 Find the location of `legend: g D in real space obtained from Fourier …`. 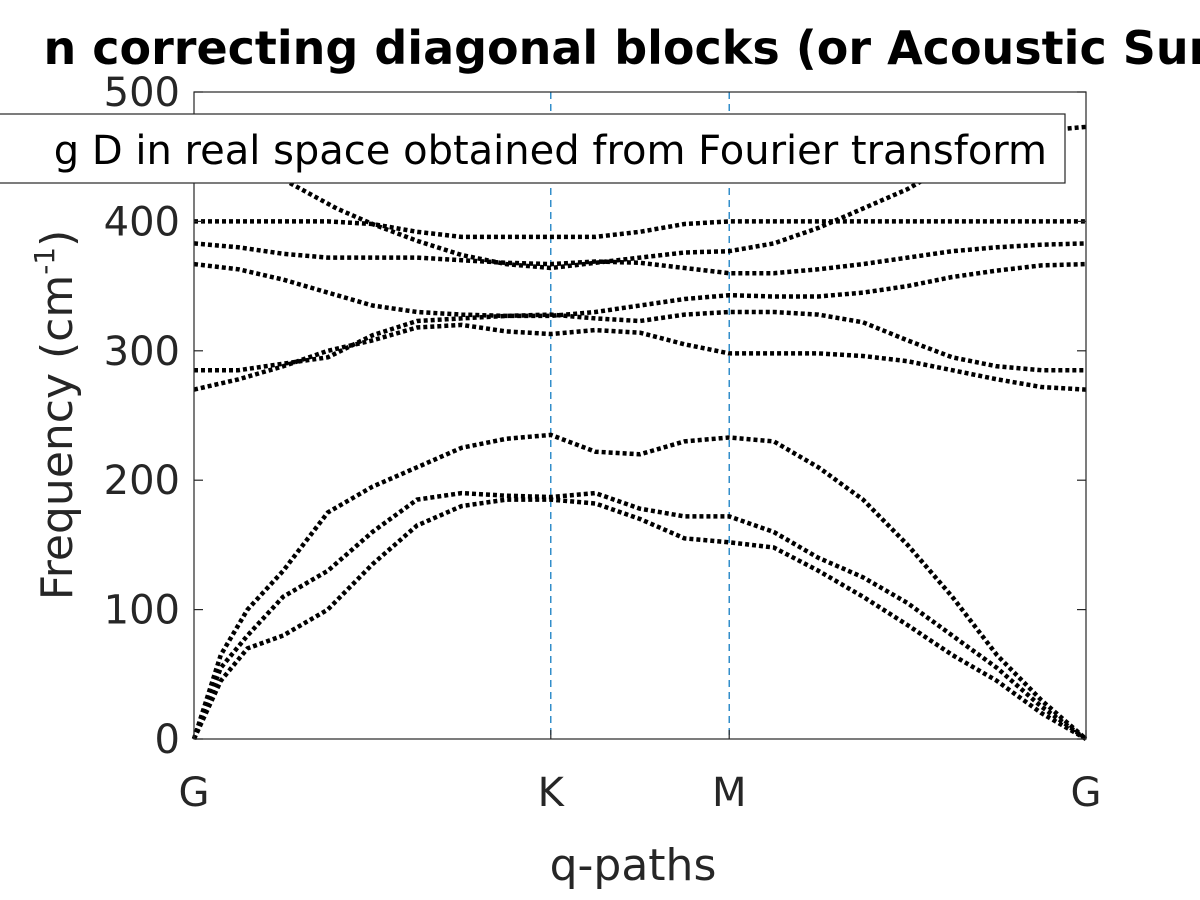

legend: g D in real space obtained from Fourier … is located at coordinates (533, 148).